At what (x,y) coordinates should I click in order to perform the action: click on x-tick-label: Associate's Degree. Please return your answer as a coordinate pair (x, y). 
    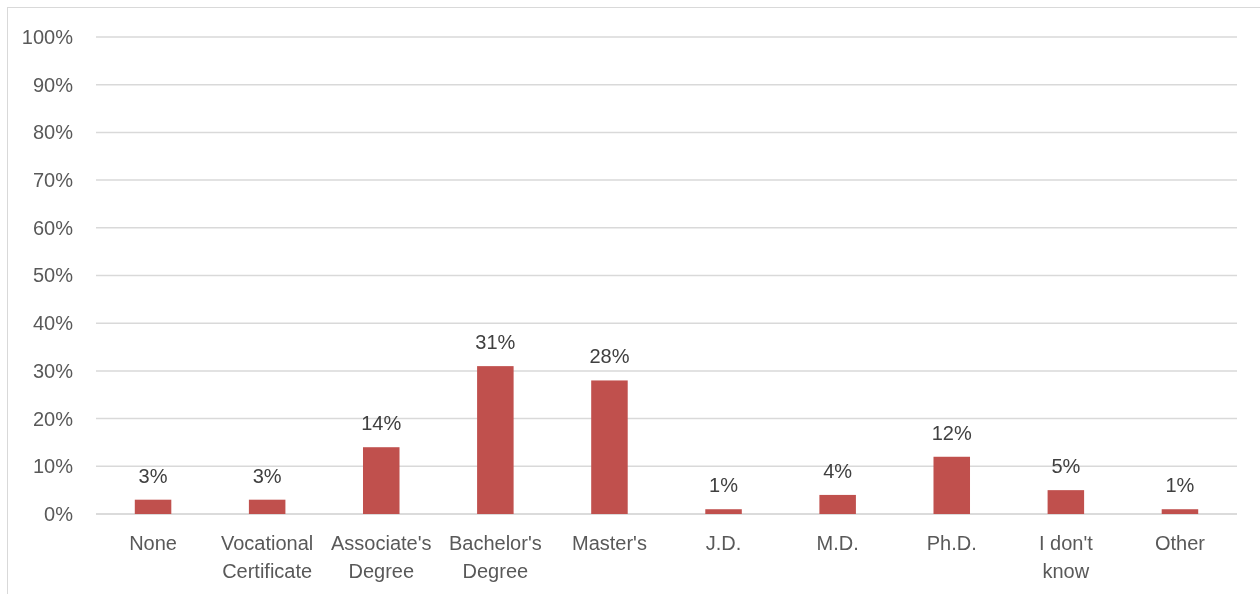
    Looking at the image, I should click on (381, 557).